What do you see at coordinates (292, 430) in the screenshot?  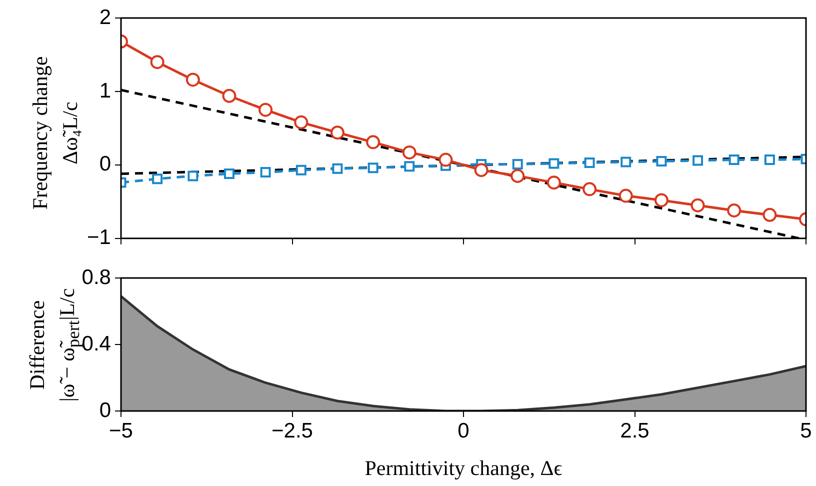 I see `x-tick-label: −2.5` at bounding box center [292, 430].